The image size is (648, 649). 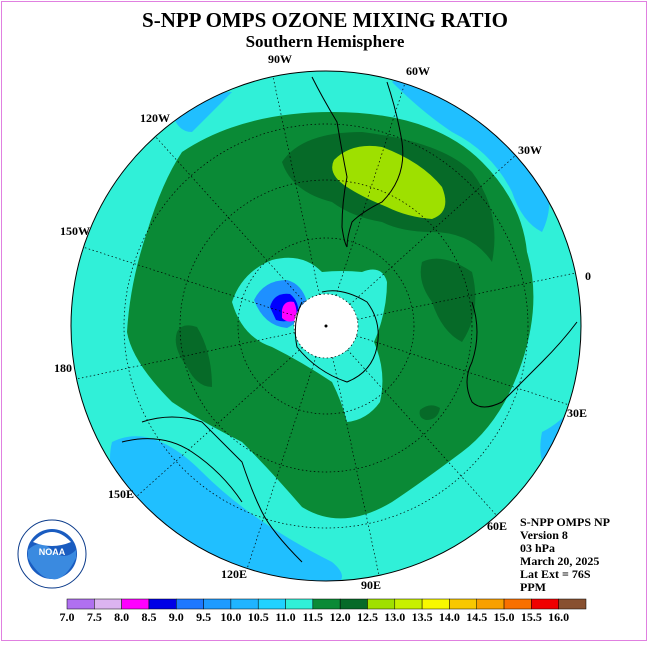 What do you see at coordinates (234, 574) in the screenshot?
I see `lon-label-120e: 120E` at bounding box center [234, 574].